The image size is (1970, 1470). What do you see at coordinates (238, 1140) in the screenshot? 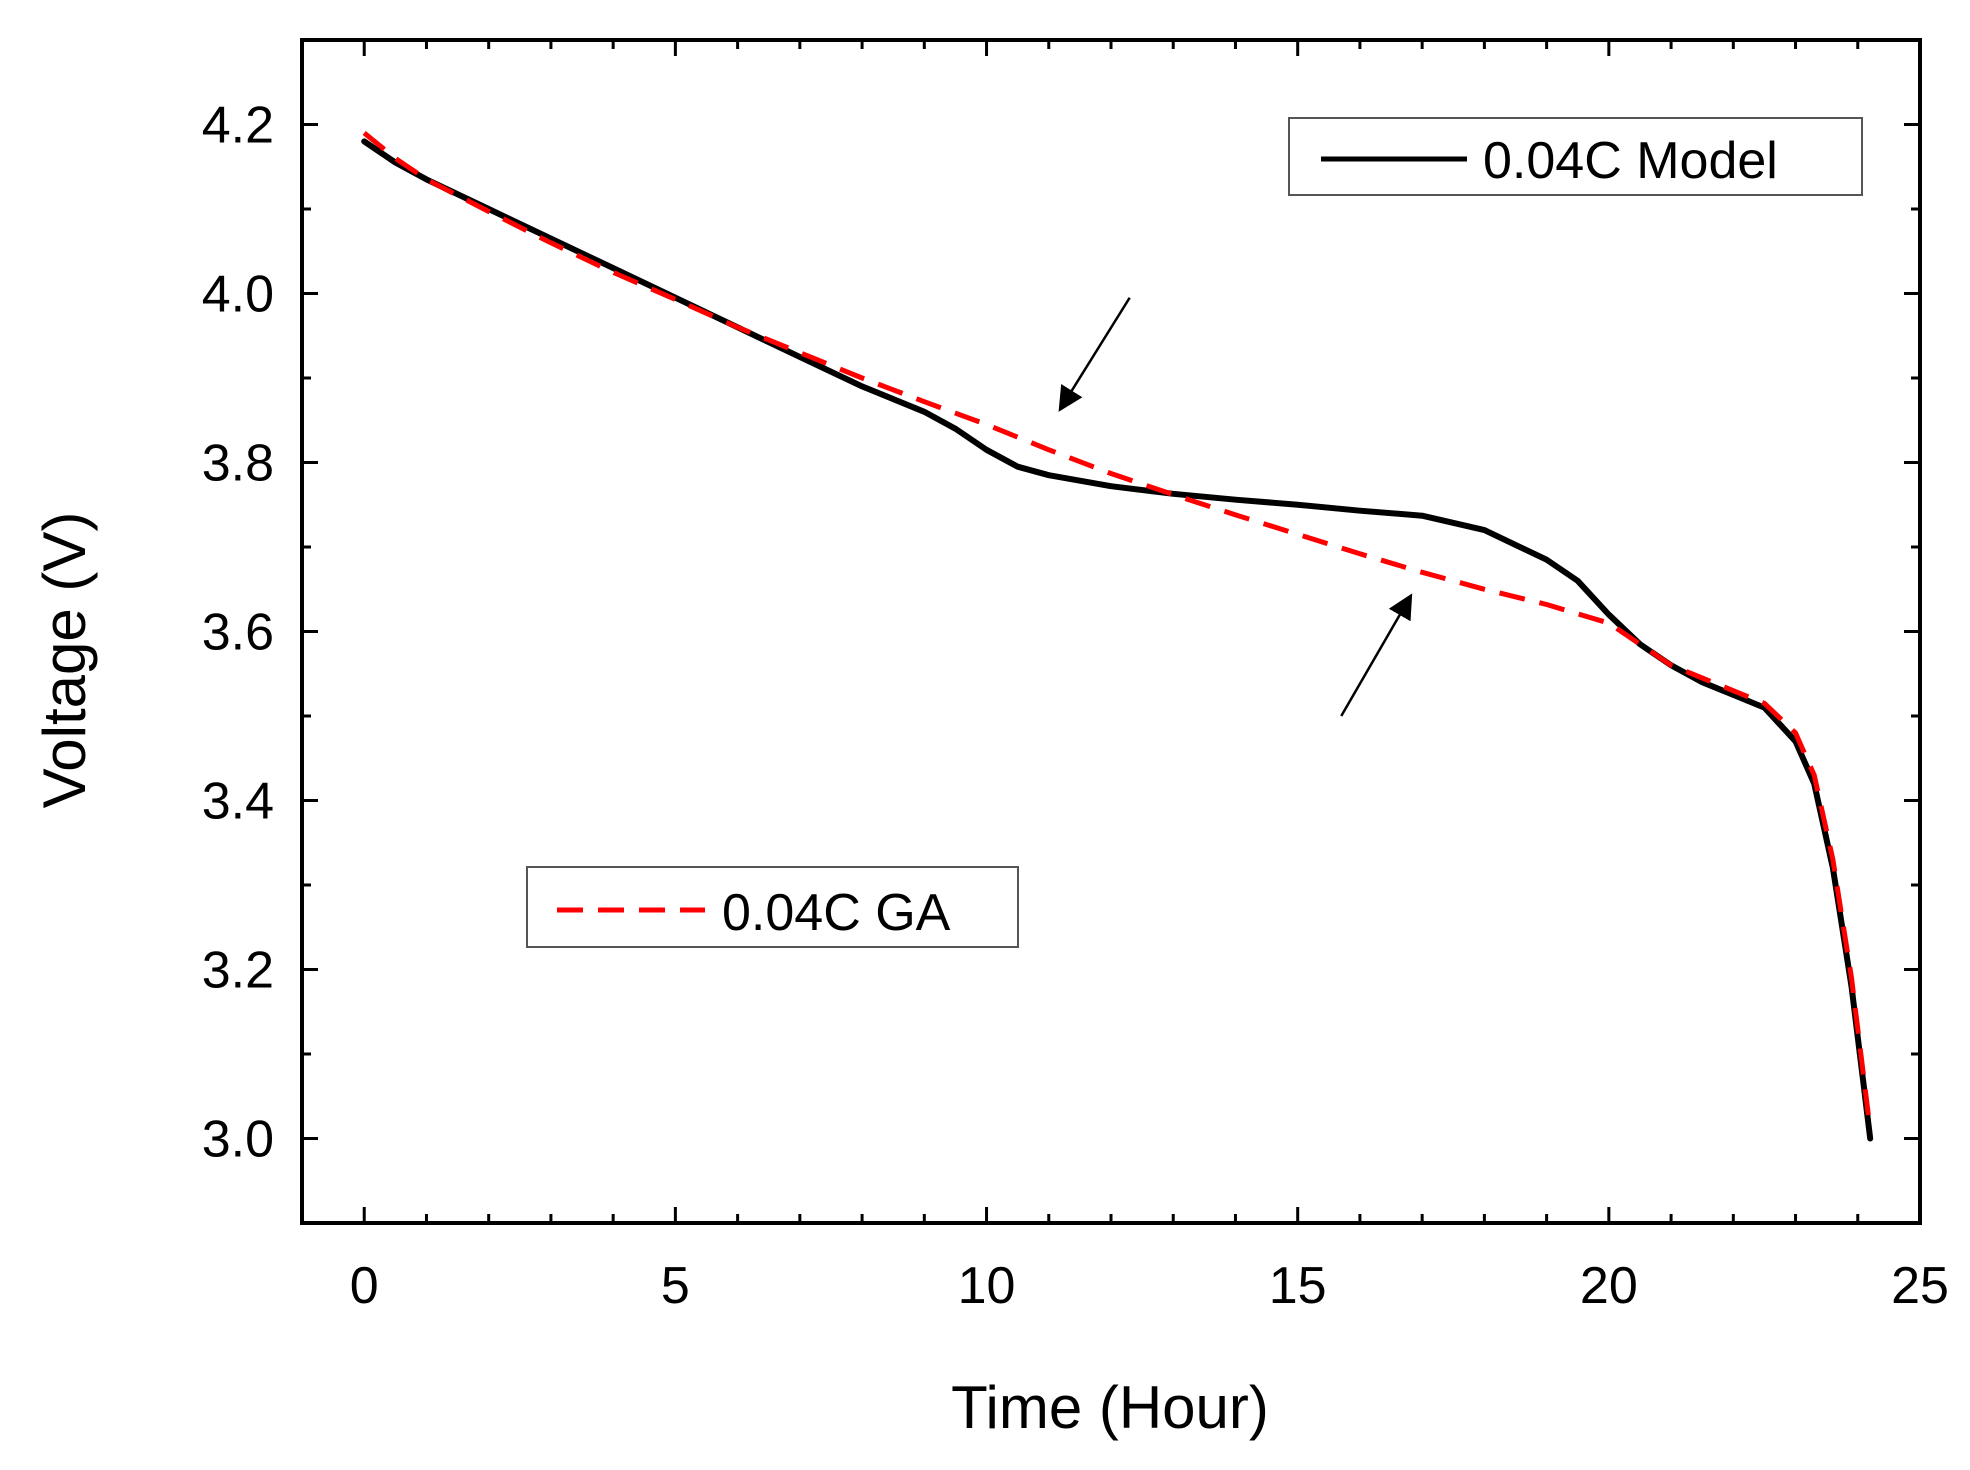
I see `y-tick-label: 3.0` at bounding box center [238, 1140].